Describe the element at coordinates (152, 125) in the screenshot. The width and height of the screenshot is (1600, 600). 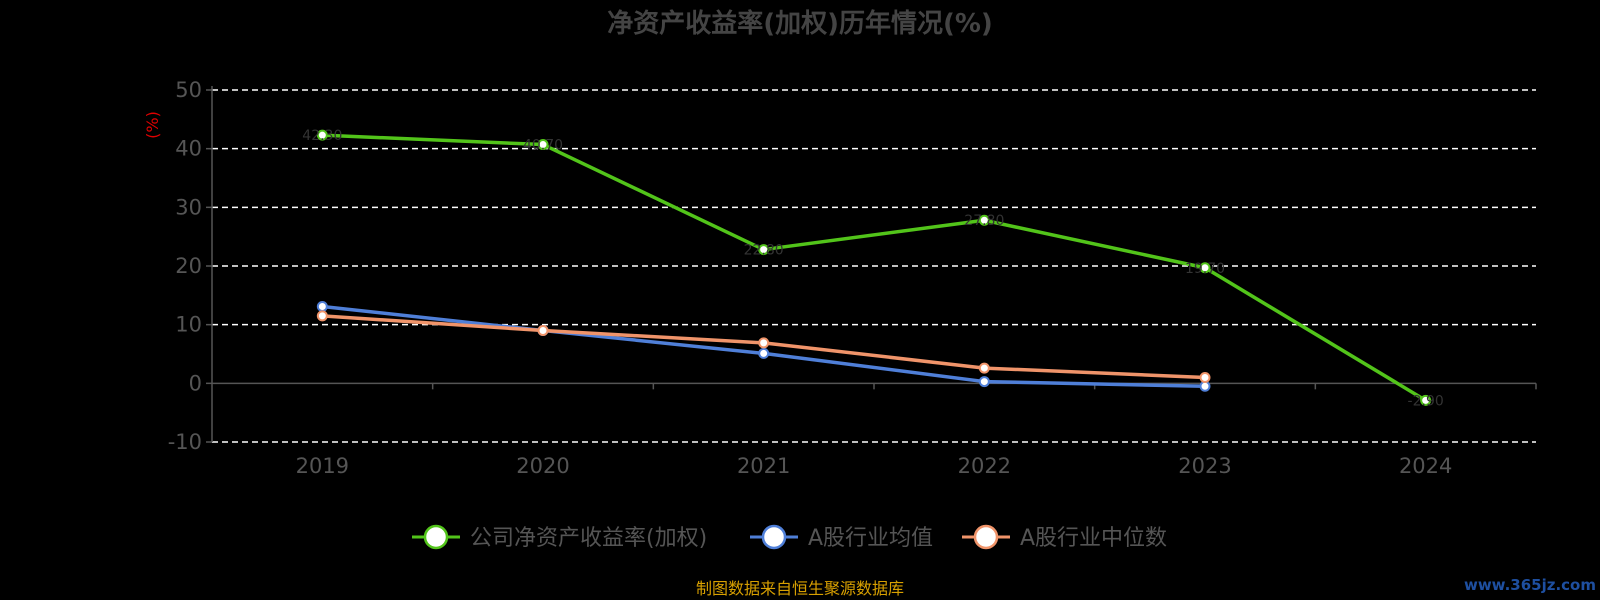
I see `y-axis-label: (%)` at that location.